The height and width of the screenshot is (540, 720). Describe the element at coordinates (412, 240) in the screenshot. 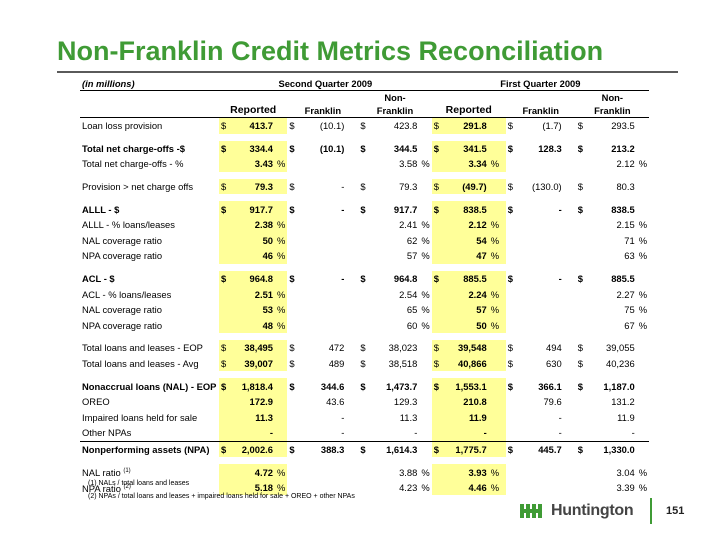

I see `cell-value: 62` at that location.